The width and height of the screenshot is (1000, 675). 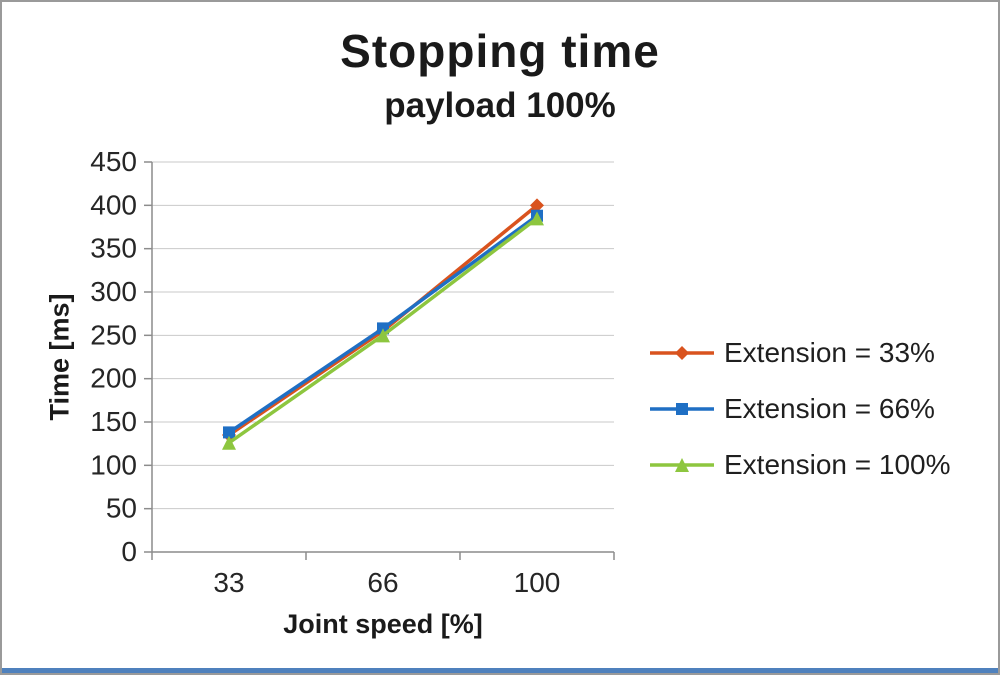 I want to click on legend-key-square-icon, so click(x=682, y=409).